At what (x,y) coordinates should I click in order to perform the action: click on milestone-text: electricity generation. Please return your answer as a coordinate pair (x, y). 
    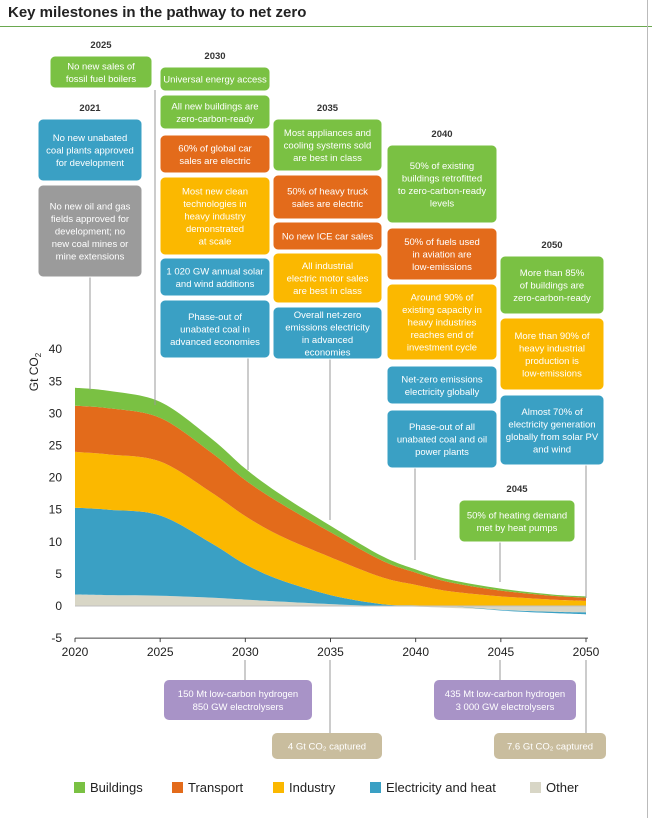
    Looking at the image, I should click on (551, 424).